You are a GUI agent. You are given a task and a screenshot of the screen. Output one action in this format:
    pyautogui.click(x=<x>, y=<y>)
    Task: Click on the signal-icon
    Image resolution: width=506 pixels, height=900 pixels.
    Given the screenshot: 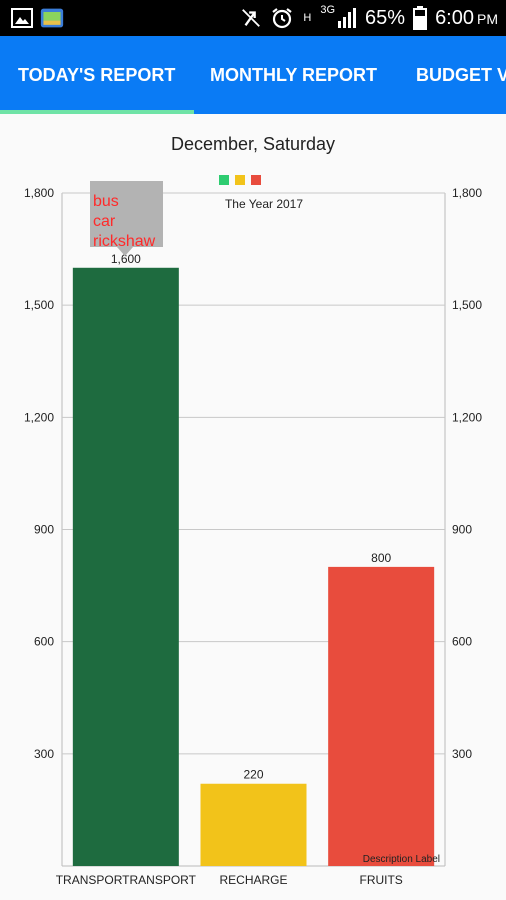 What is the action you would take?
    pyautogui.click(x=347, y=18)
    